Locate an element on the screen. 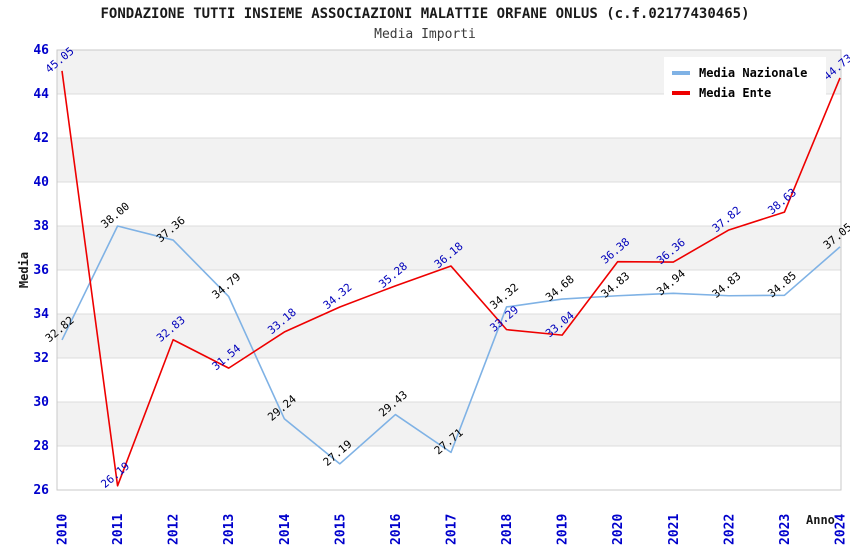  y-tick-label: 38 is located at coordinates (41, 226).